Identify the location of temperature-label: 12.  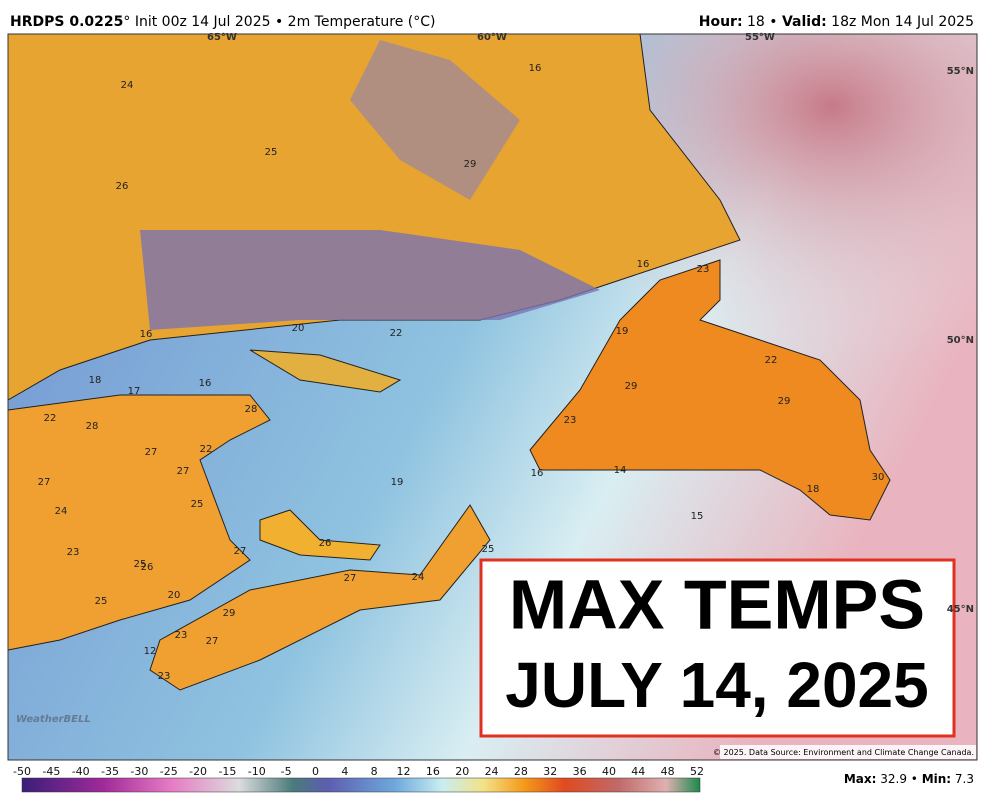
(150, 651).